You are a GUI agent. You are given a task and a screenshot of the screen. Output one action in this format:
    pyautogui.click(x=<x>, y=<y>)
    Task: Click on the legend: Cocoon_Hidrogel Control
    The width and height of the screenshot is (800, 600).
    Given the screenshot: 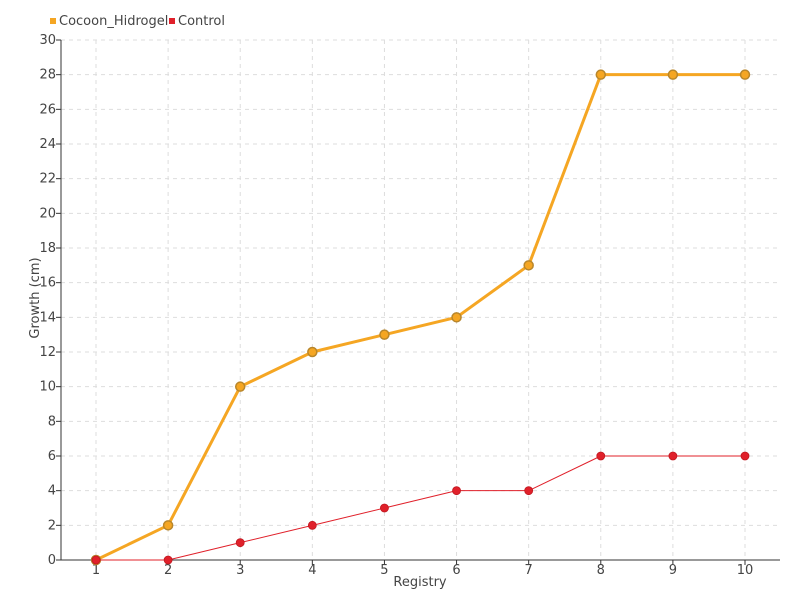 What is the action you would take?
    pyautogui.click(x=137, y=21)
    